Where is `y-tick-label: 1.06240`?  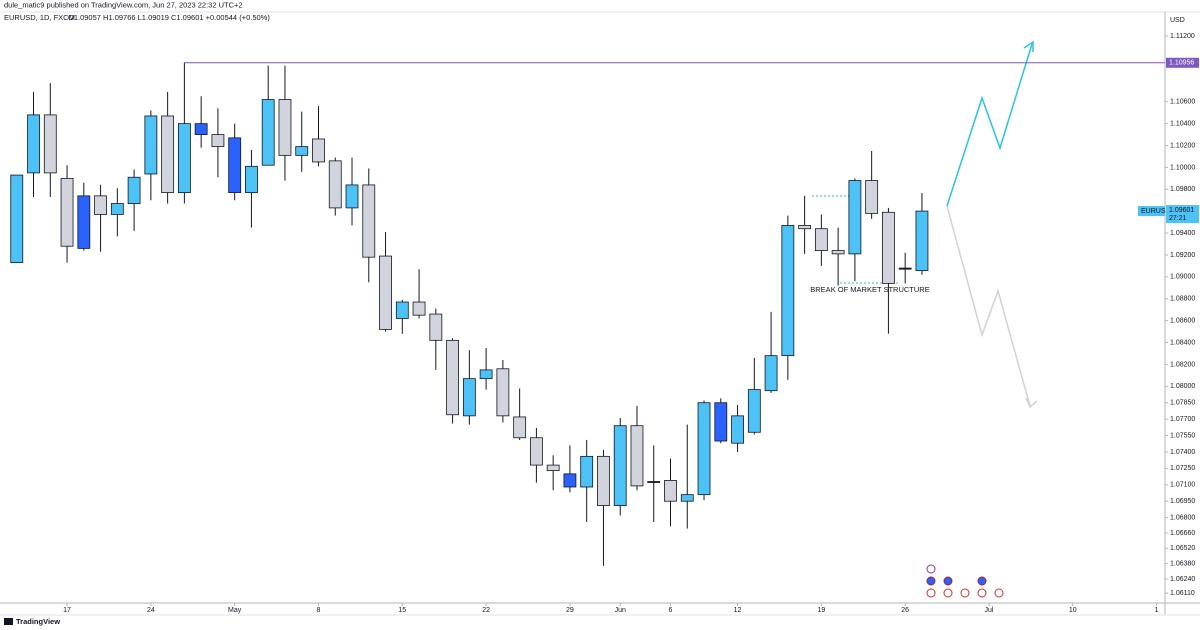 y-tick-label: 1.06240 is located at coordinates (1182, 579).